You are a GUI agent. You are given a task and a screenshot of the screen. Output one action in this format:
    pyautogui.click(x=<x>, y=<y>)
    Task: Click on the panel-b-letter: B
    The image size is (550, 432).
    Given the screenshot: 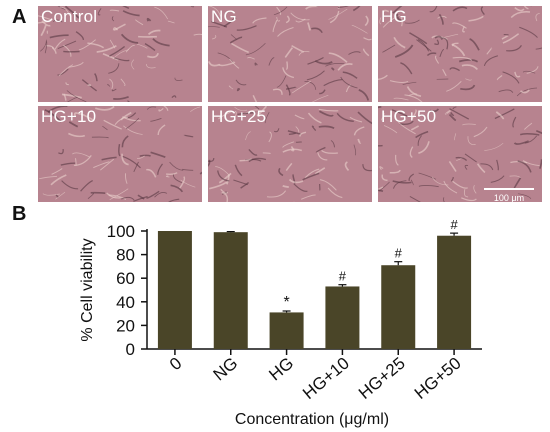 What is the action you would take?
    pyautogui.click(x=19, y=214)
    